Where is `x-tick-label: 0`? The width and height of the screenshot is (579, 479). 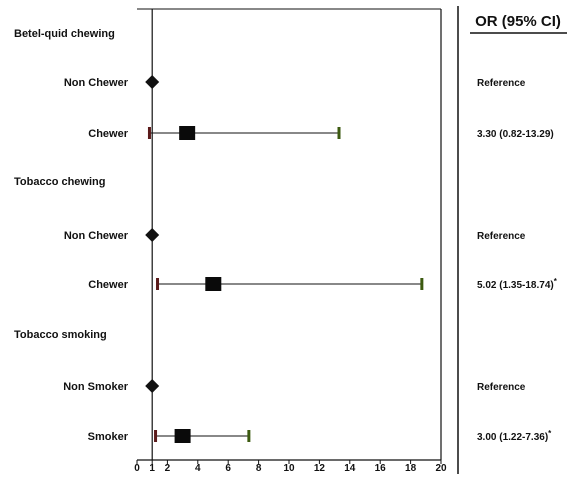 x-tick-label: 0 is located at coordinates (137, 468).